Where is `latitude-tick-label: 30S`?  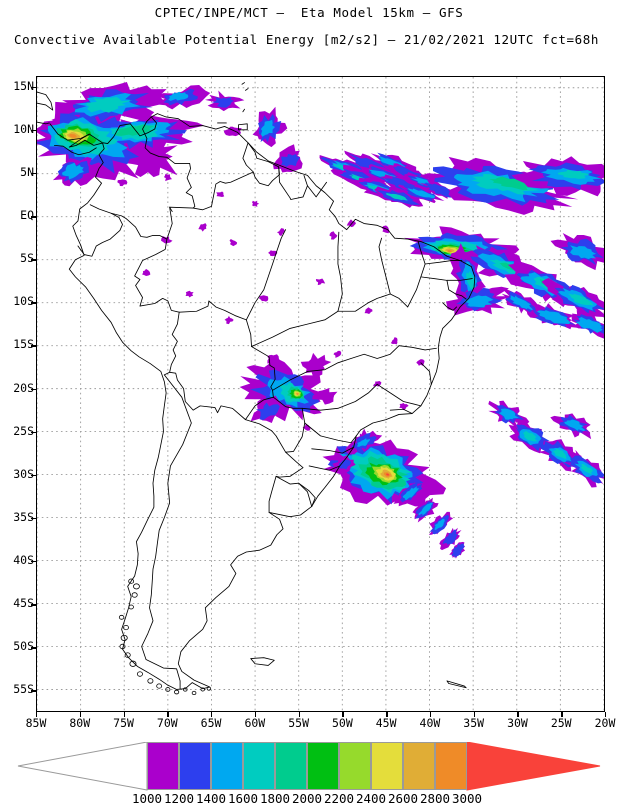
latitude-tick-label: 30S is located at coordinates (23, 473).